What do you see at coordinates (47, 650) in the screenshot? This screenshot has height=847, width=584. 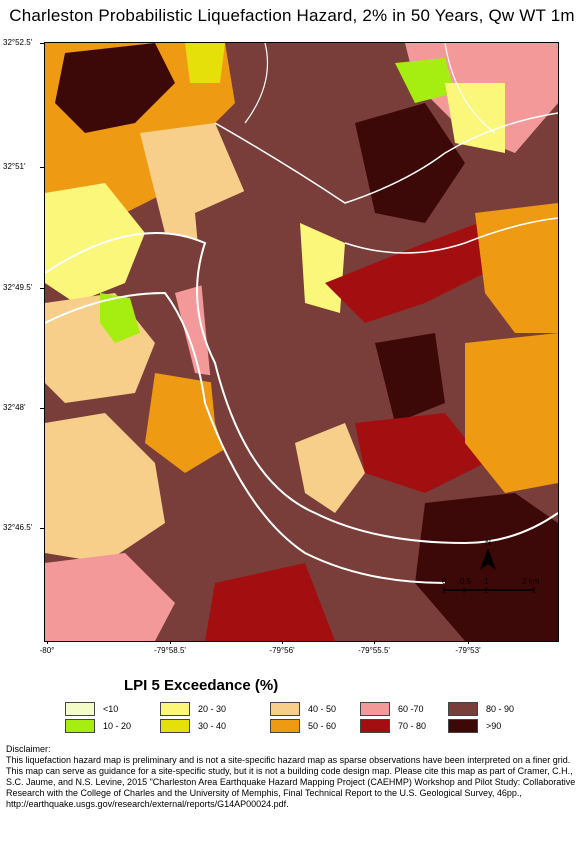 I see `longitude-label: -80°` at bounding box center [47, 650].